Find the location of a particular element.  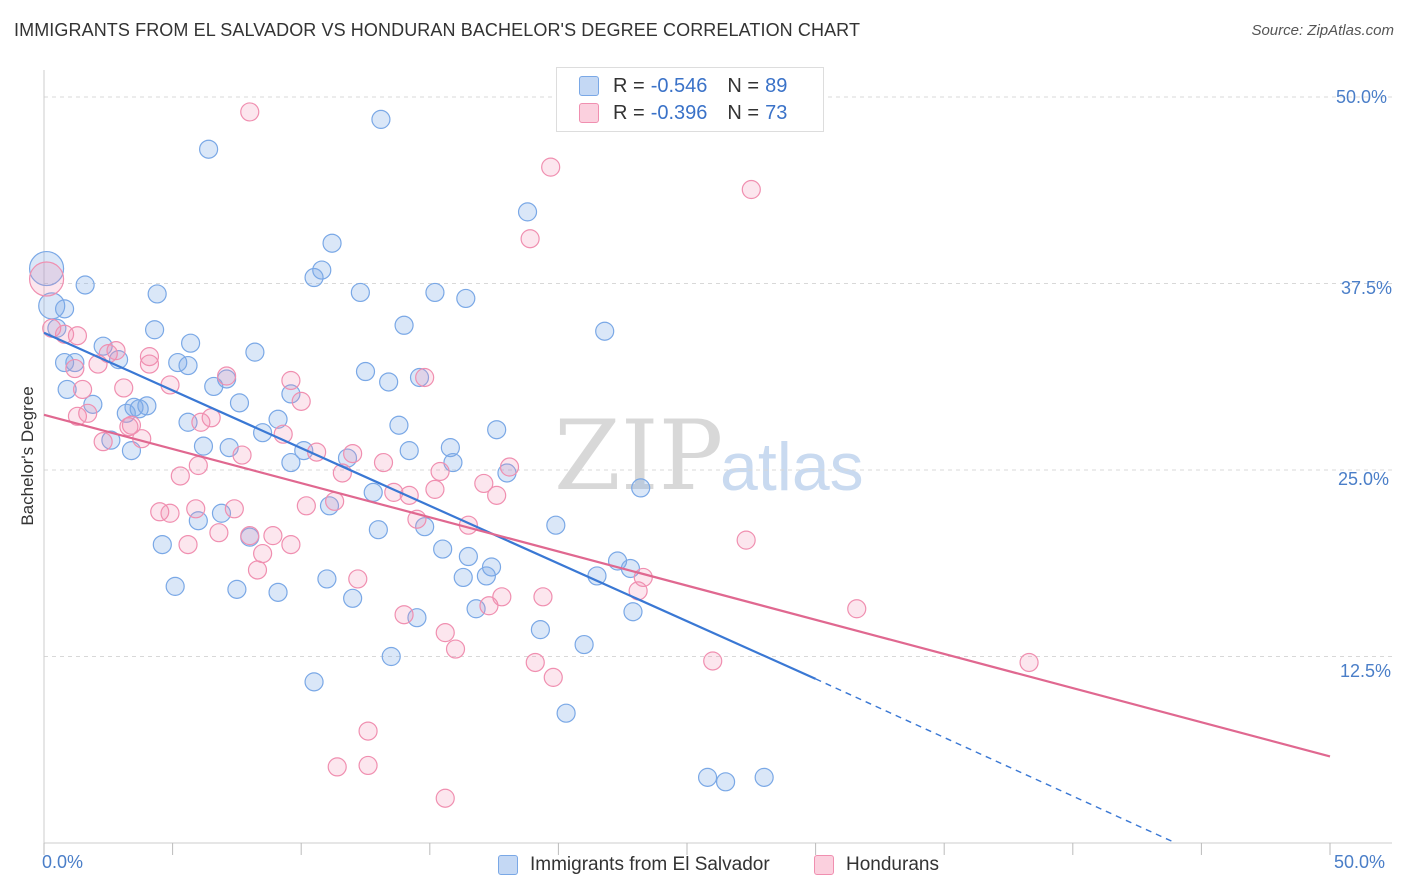

y-axis-label: Bachelor's Degree is located at coordinates (27, 456).